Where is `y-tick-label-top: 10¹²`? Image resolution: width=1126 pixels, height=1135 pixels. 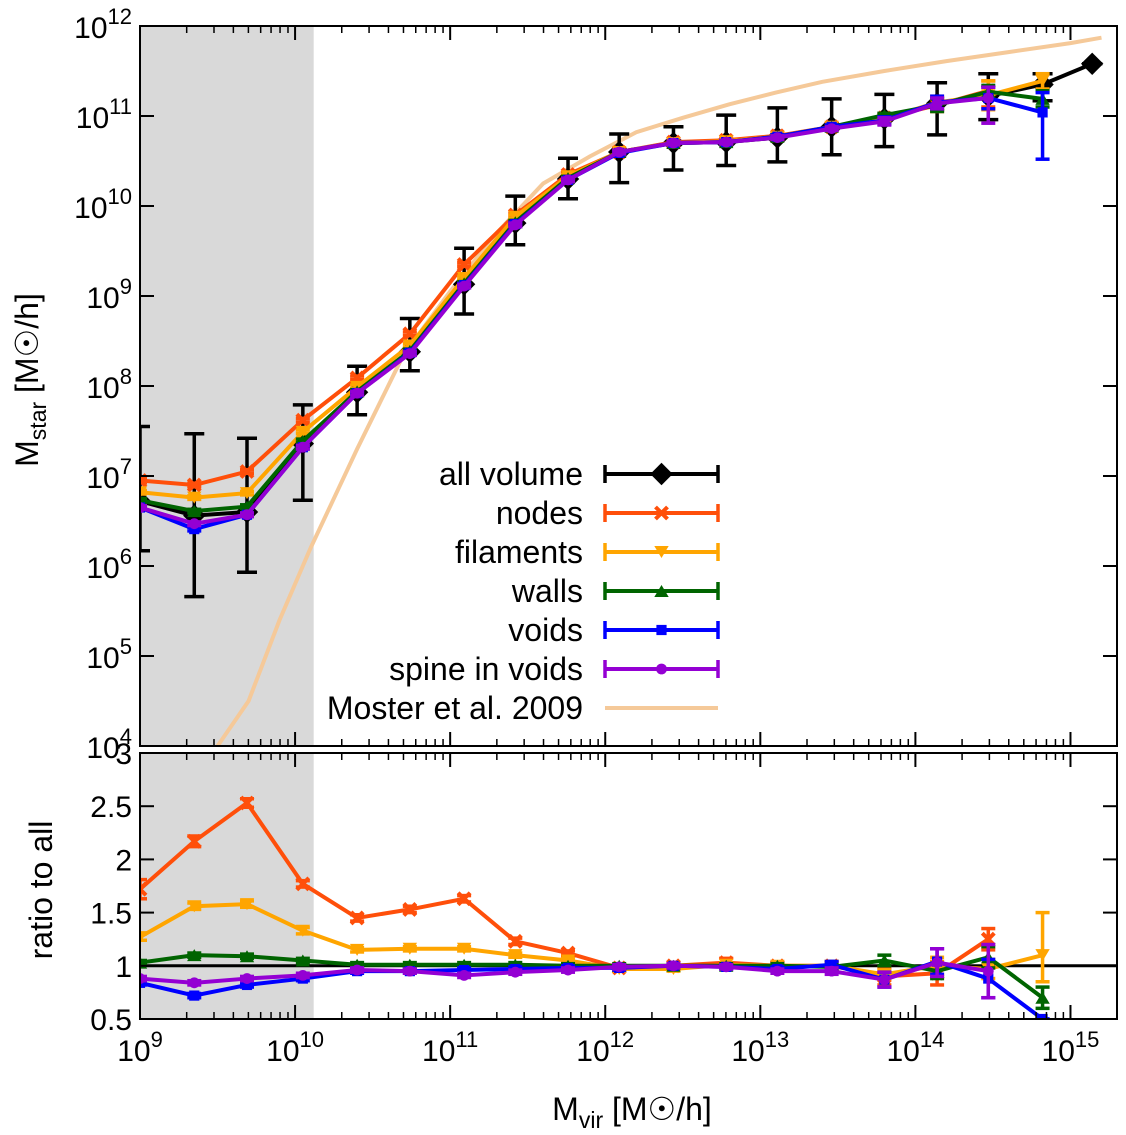
y-tick-label-top: 10¹² is located at coordinates (103, 24).